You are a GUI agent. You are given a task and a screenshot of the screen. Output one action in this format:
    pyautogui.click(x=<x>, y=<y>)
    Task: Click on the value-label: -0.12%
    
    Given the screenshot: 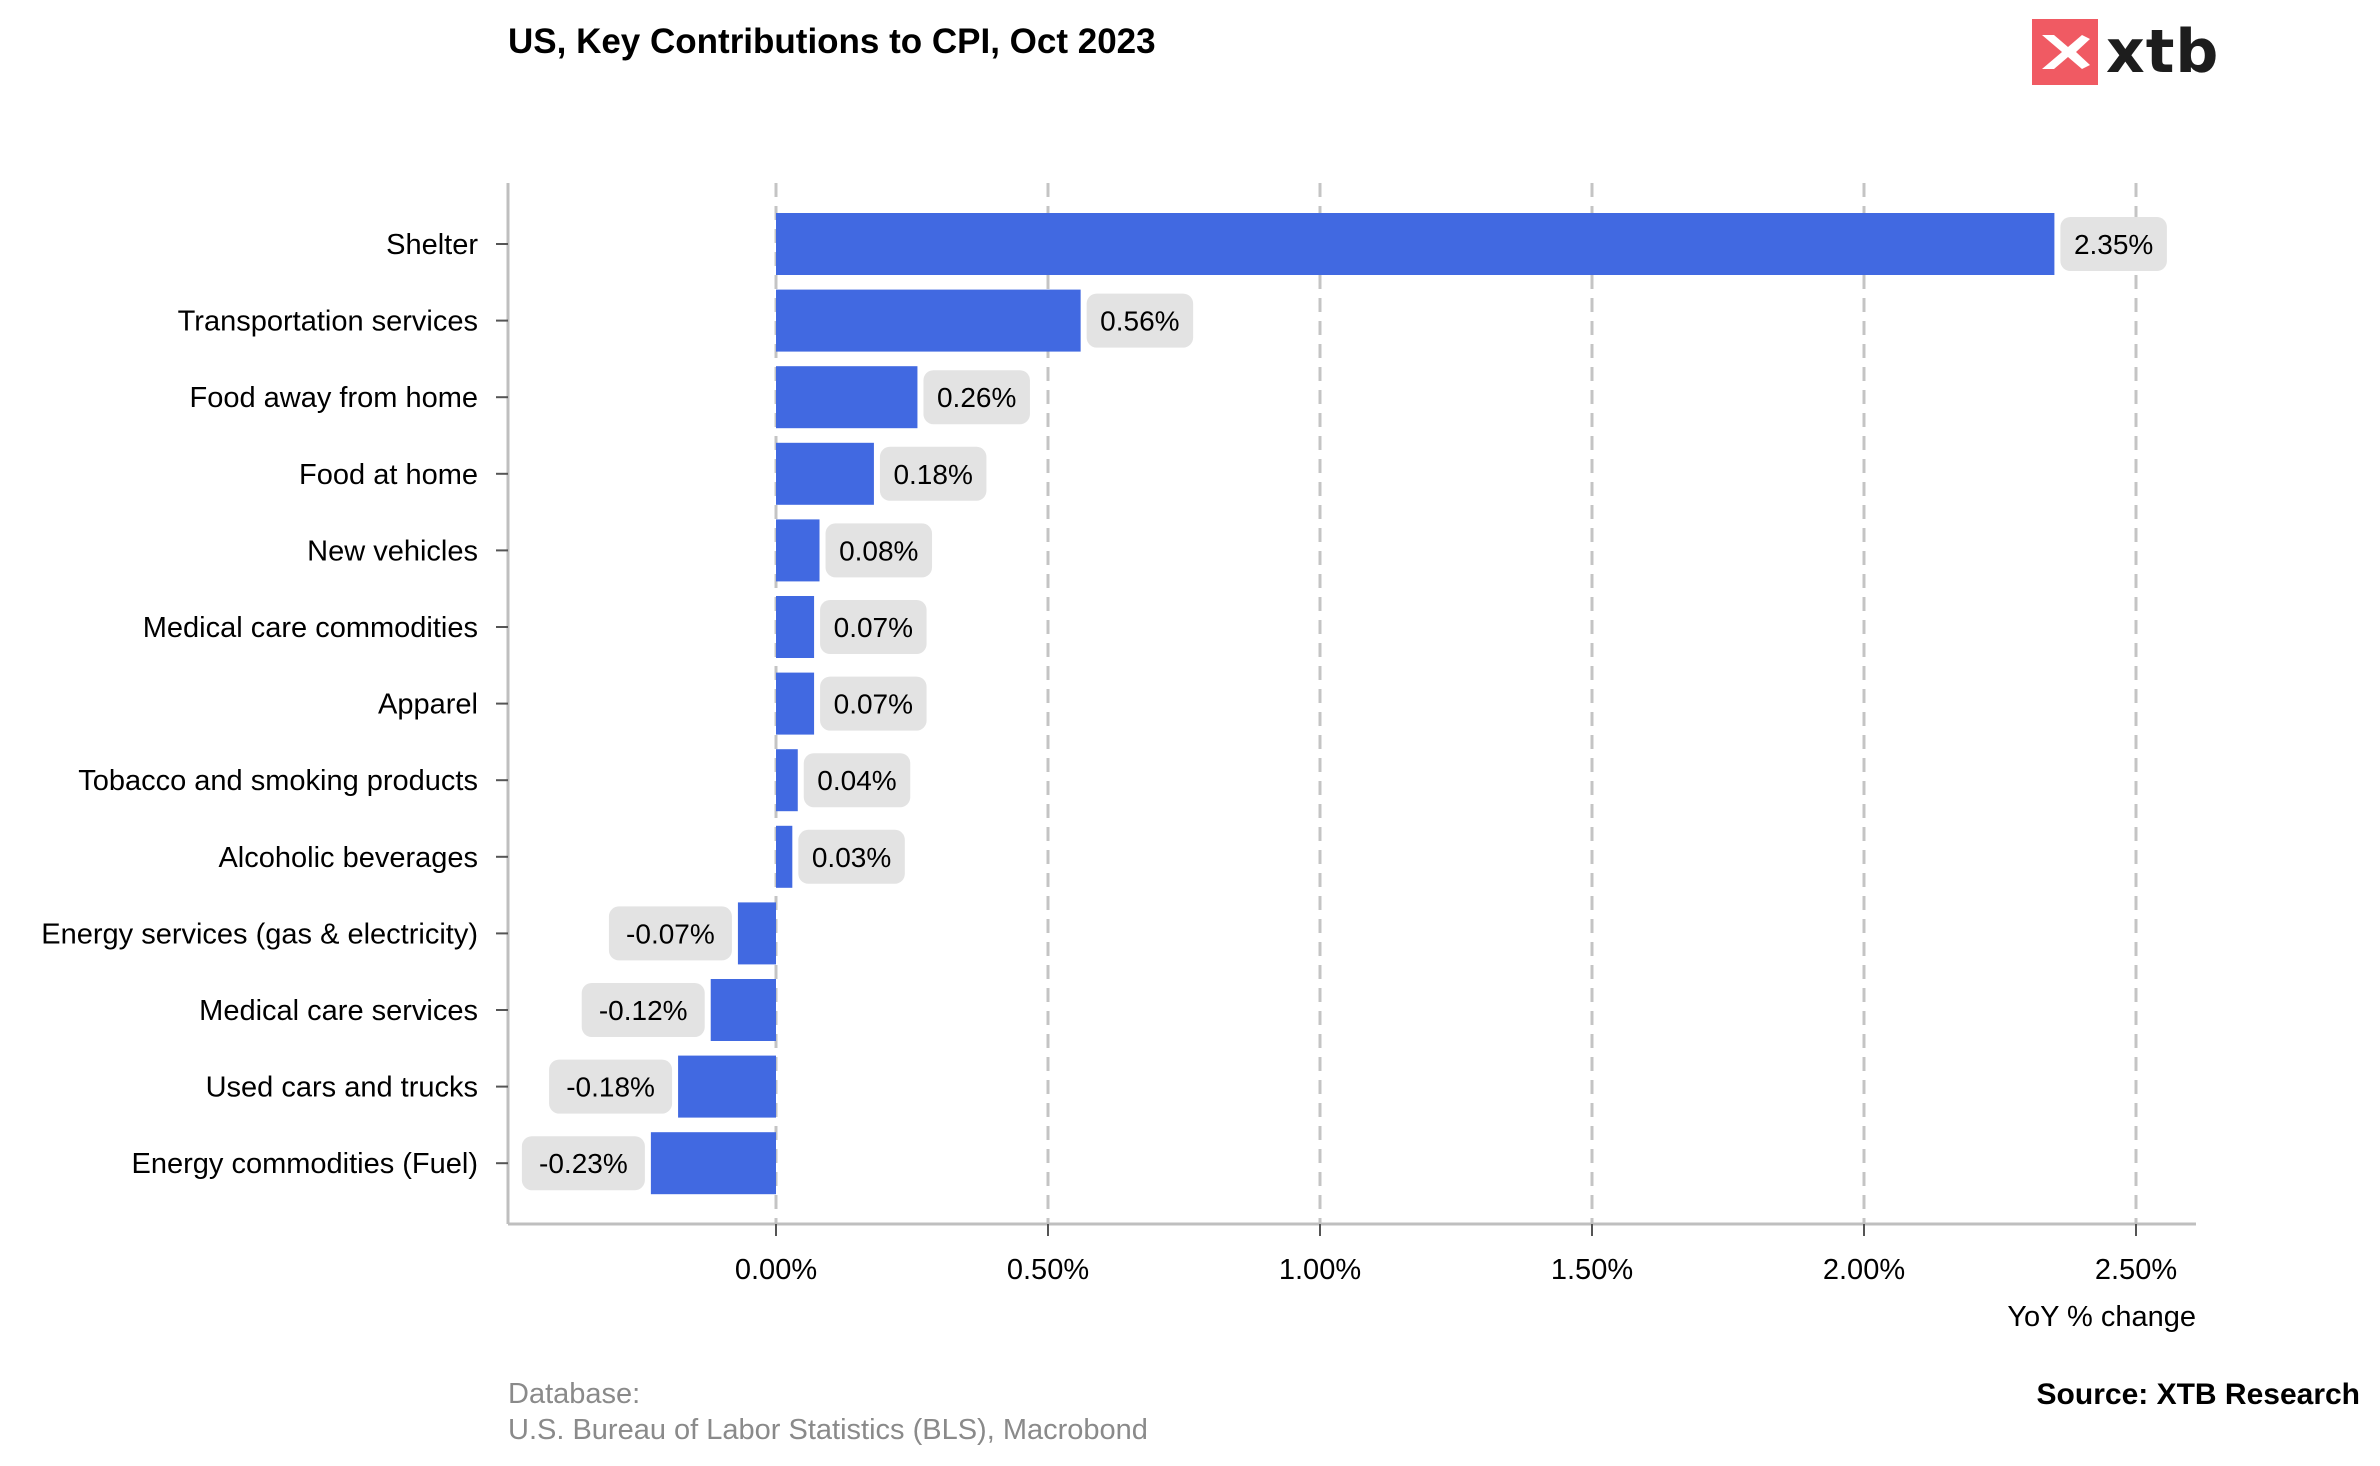 What is the action you would take?
    pyautogui.click(x=643, y=1010)
    